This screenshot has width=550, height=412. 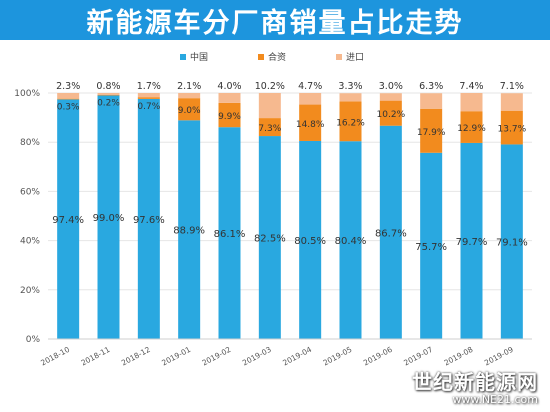 I want to click on data-label: 82.5%, so click(x=270, y=239).